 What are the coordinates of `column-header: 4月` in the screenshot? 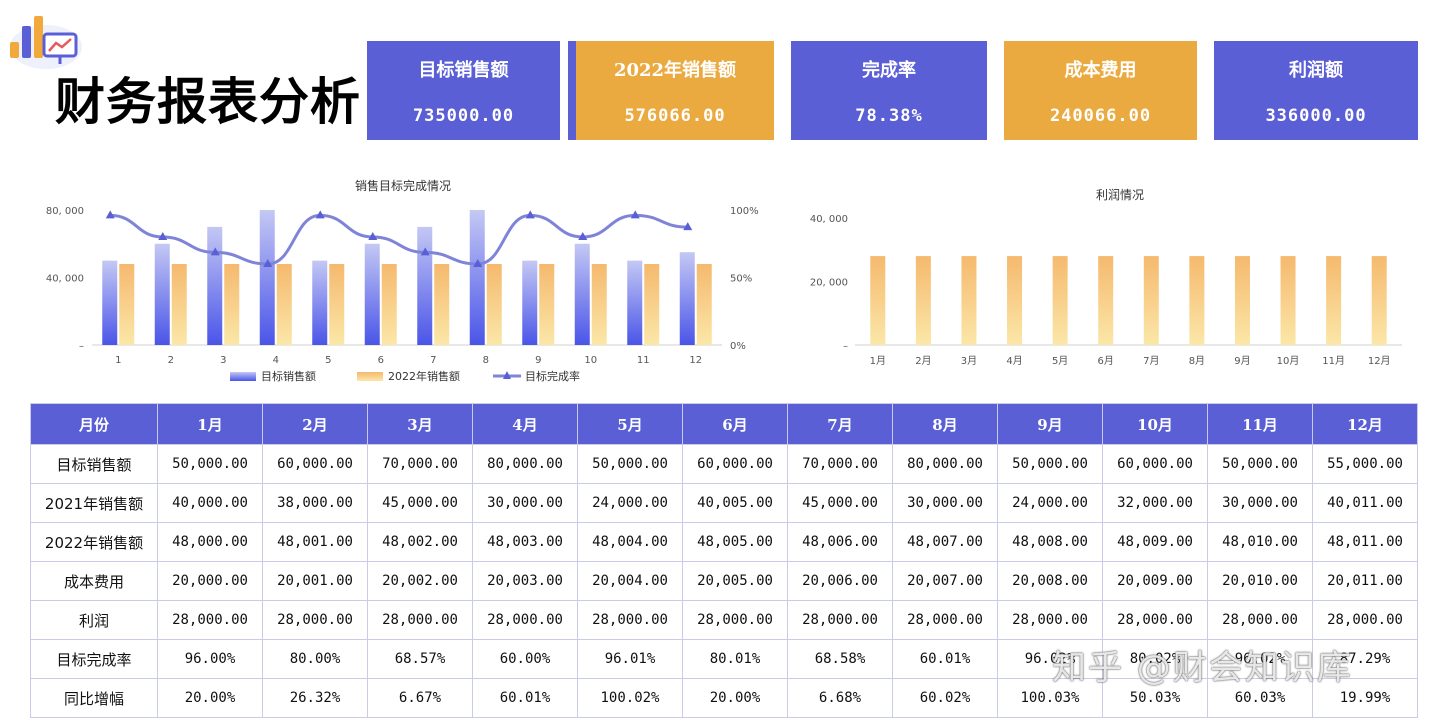 It's located at (525, 424).